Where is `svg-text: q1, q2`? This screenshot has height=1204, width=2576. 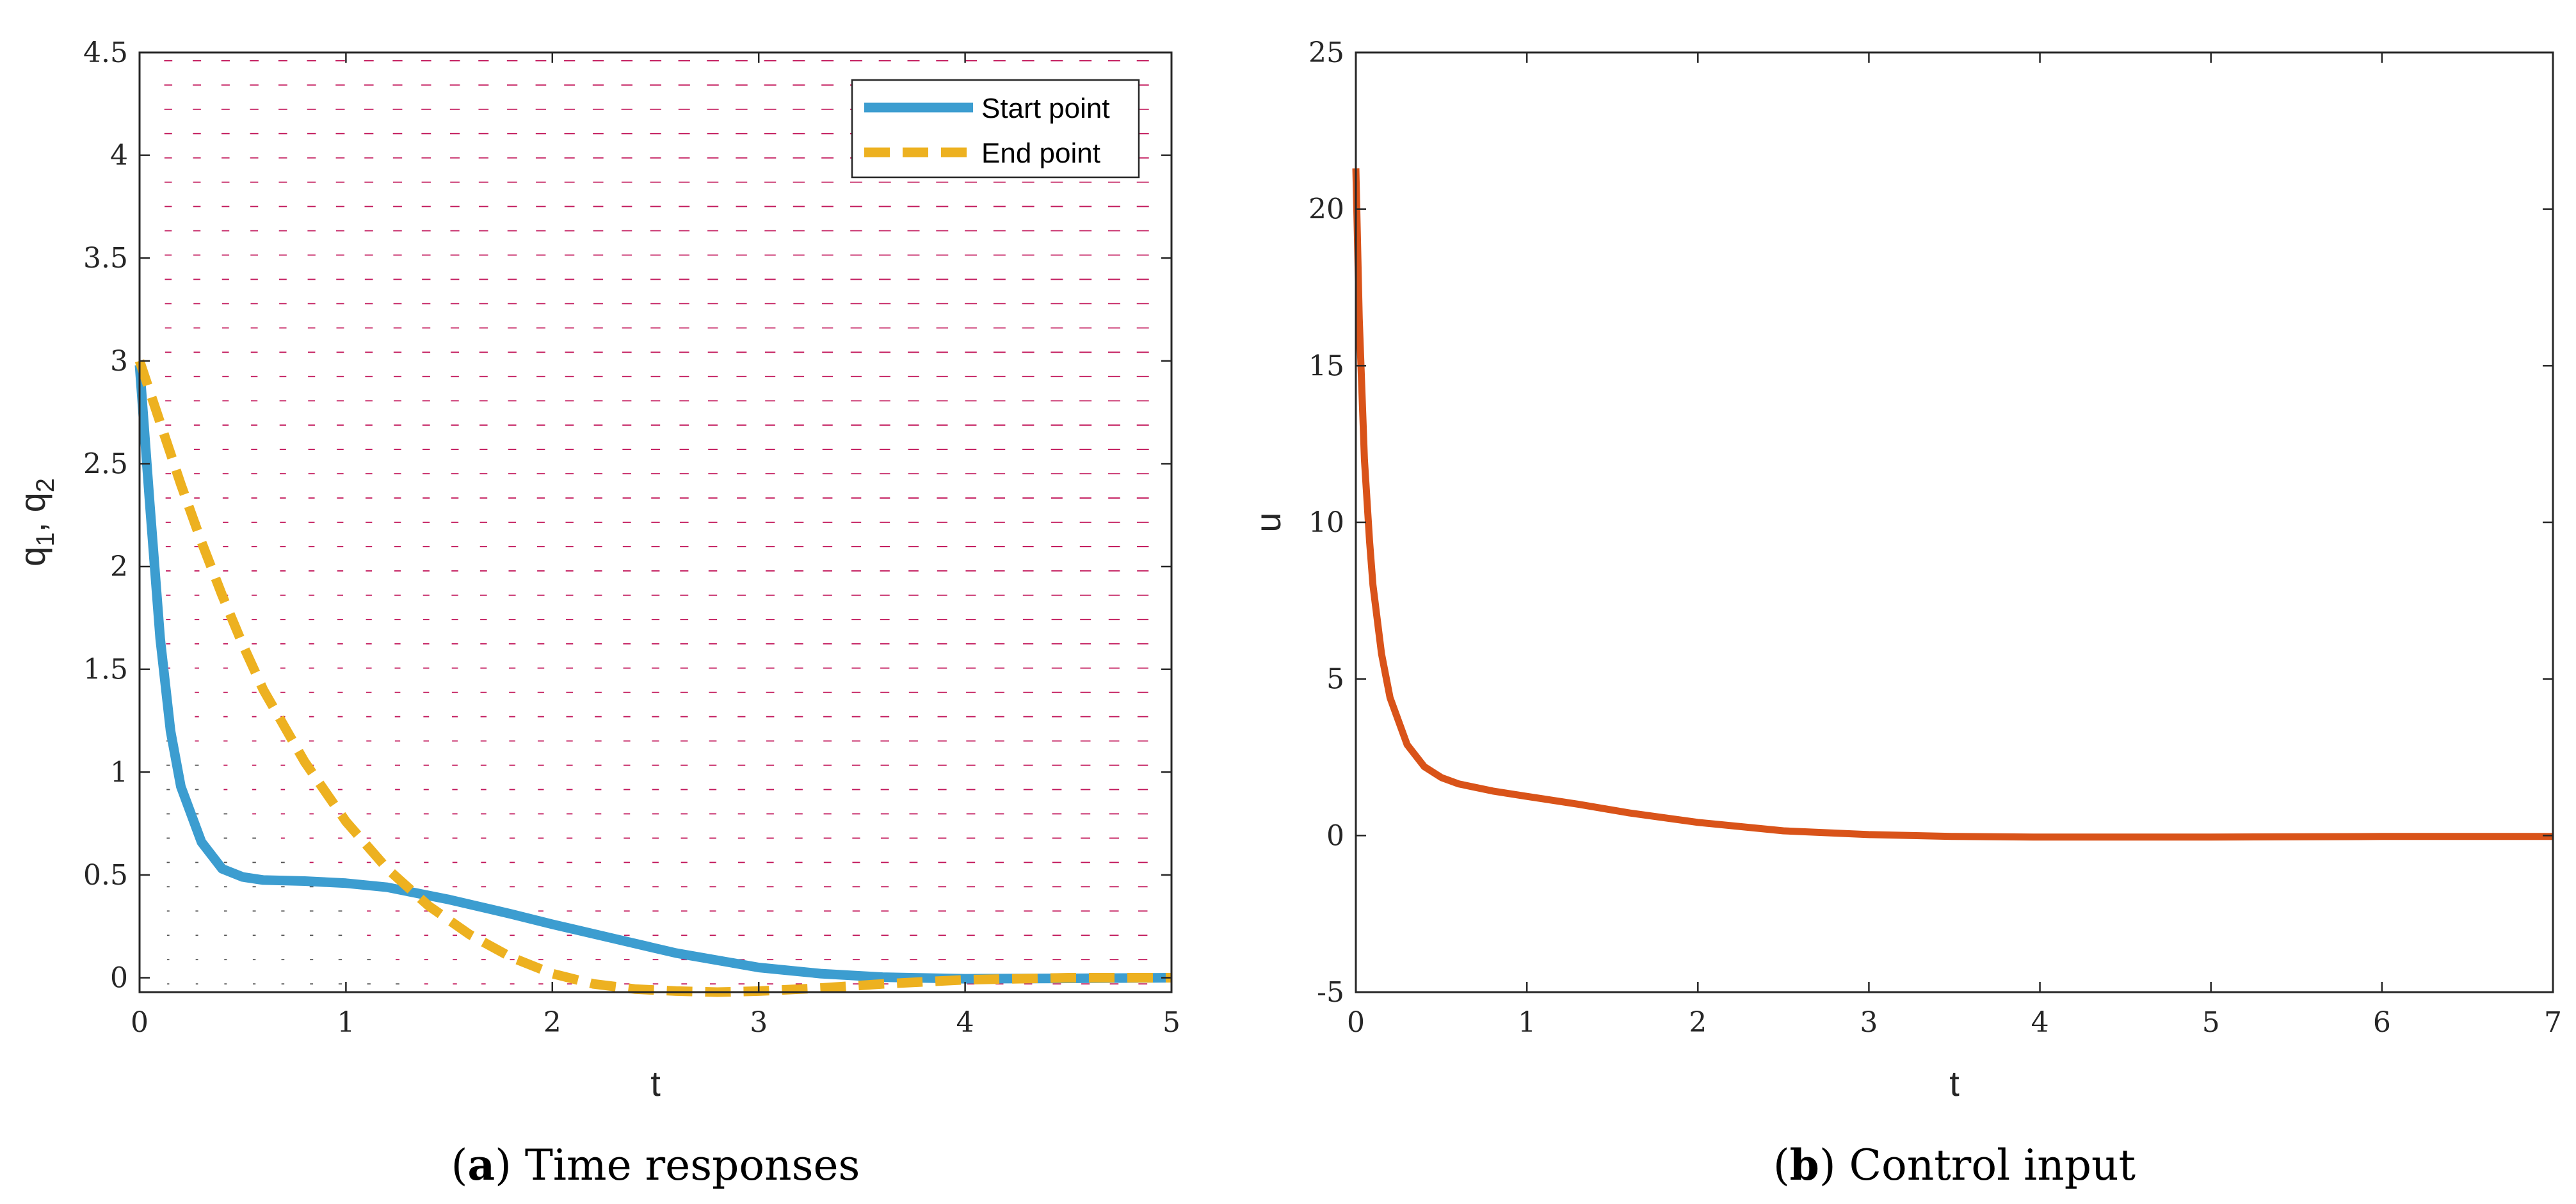
svg-text: q1, q2 is located at coordinates (36, 522).